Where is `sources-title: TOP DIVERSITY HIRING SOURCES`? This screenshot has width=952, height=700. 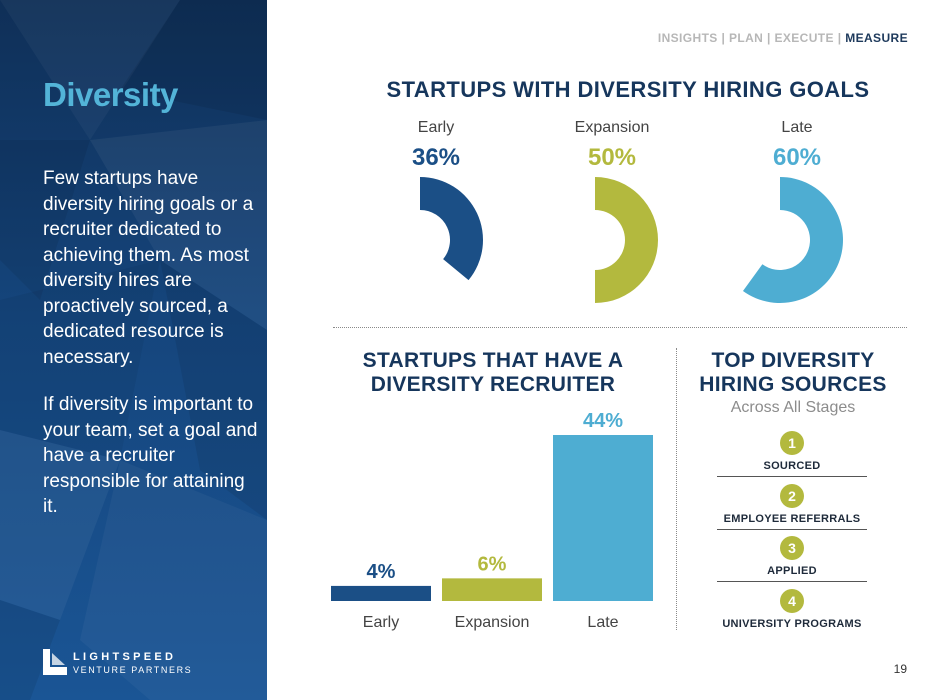
sources-title: TOP DIVERSITY HIRING SOURCES is located at coordinates (793, 373).